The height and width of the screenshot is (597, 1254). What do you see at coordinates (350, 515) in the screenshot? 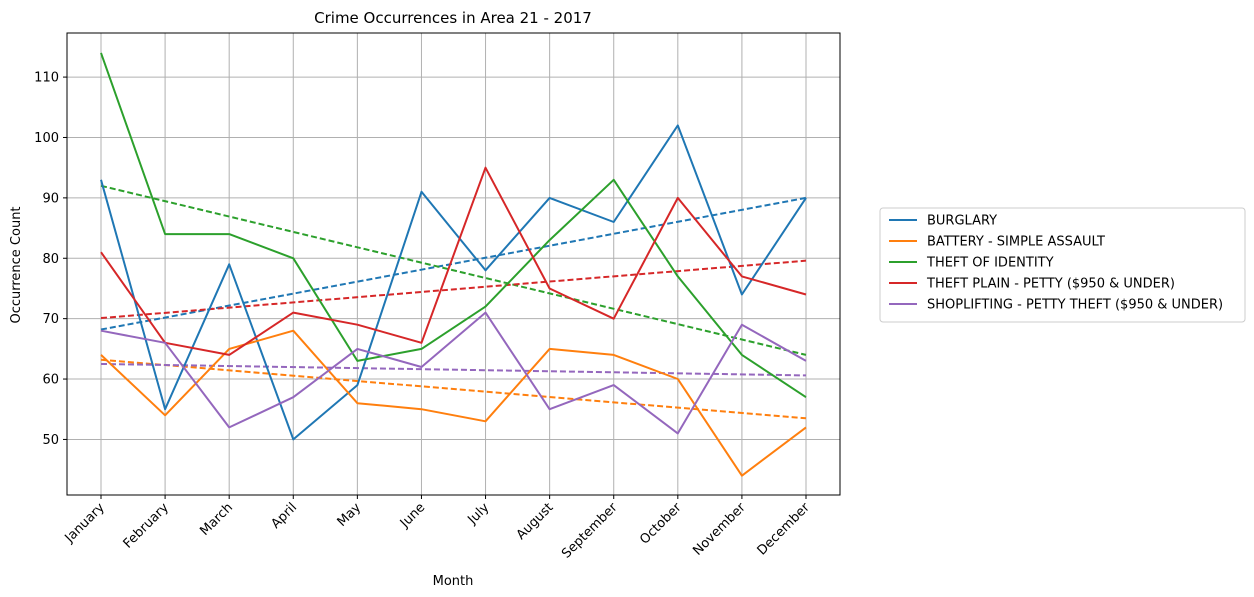
I see `x-tick-label: May` at bounding box center [350, 515].